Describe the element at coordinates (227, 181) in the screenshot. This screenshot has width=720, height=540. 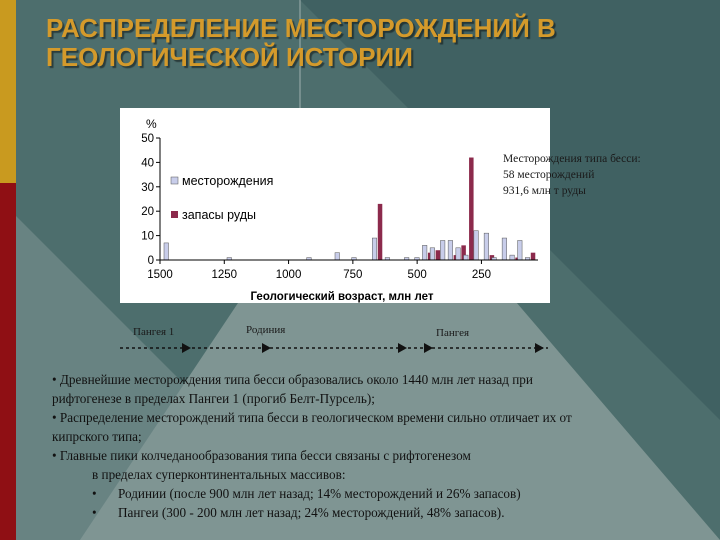
I see `legend-label-deposits: месторождения` at that location.